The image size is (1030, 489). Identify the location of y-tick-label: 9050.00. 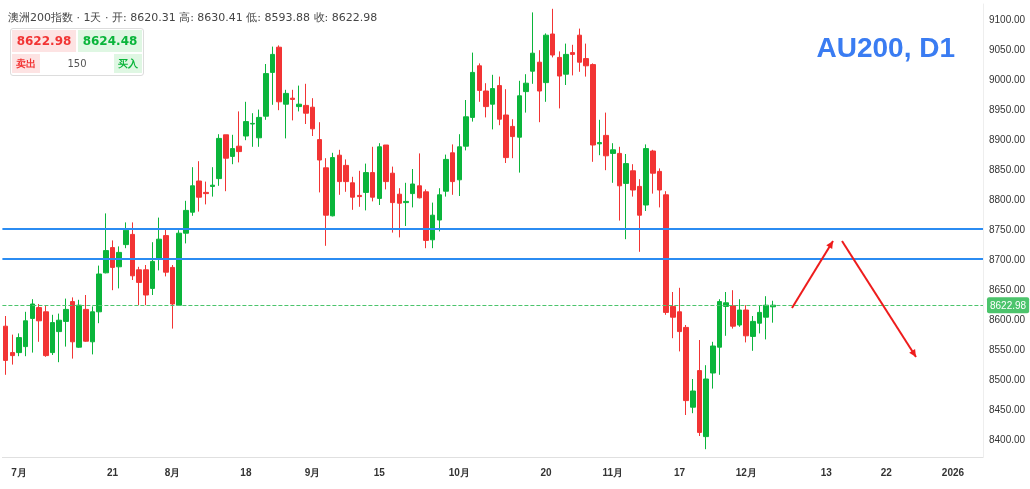
(1007, 49).